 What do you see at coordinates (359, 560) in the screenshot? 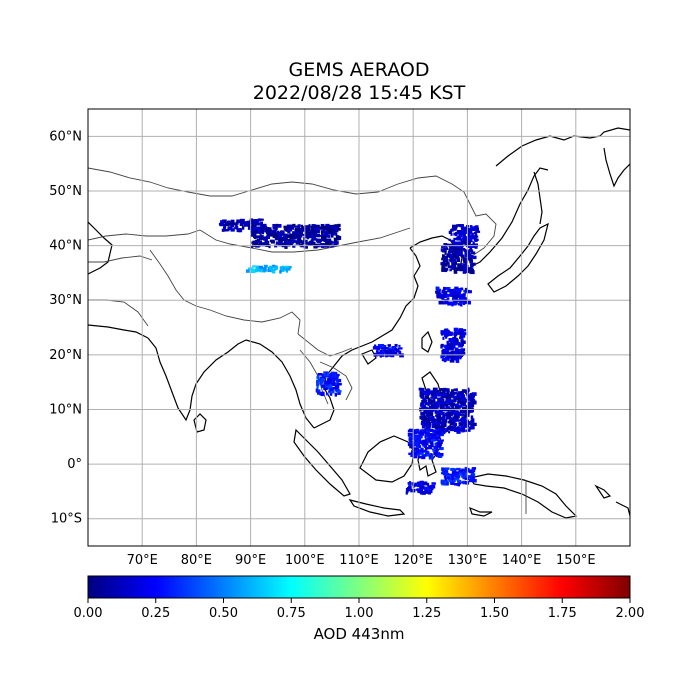
I see `lon-label: 110°E` at bounding box center [359, 560].